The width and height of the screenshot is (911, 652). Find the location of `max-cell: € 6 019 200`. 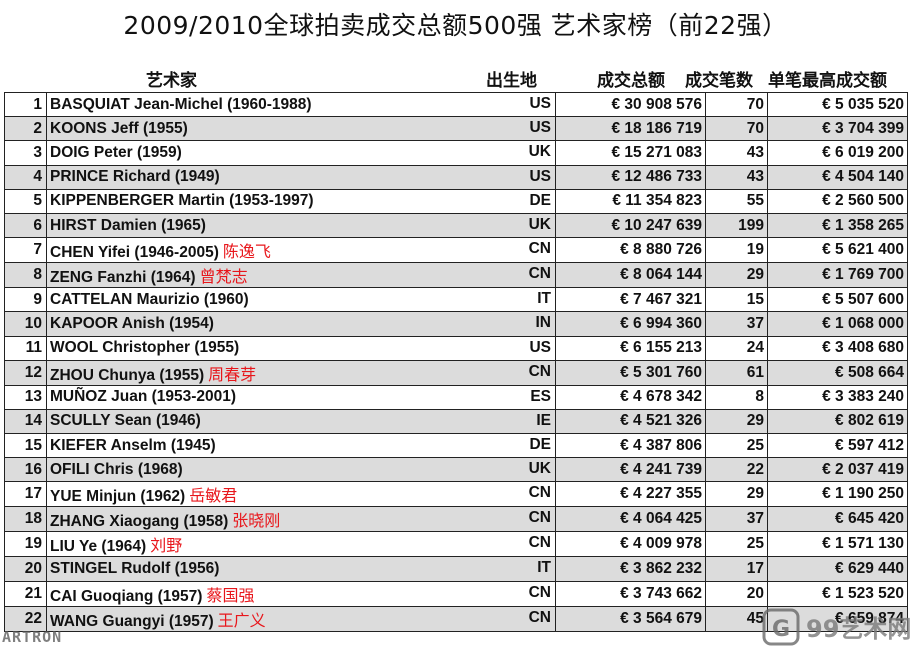

max-cell: € 6 019 200 is located at coordinates (837, 153).